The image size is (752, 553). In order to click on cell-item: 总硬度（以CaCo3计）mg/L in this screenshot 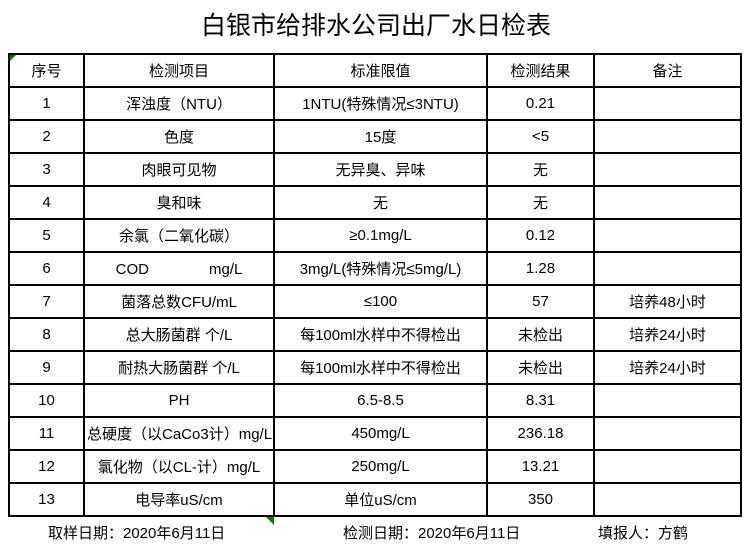, I will do `click(179, 433)`.